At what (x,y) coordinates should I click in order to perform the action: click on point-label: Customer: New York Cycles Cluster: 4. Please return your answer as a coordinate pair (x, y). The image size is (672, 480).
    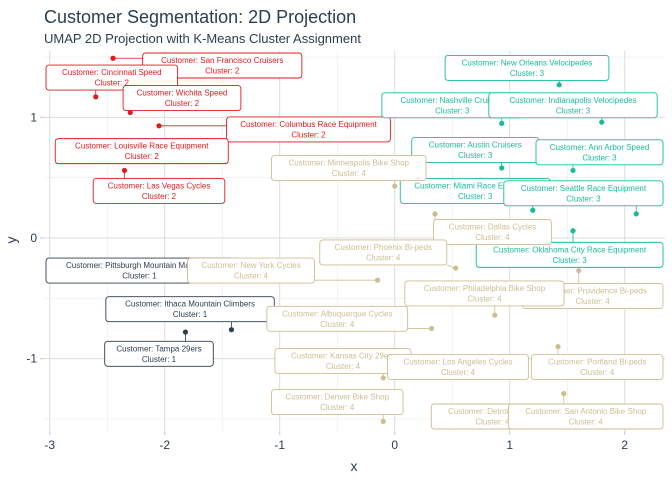
    Looking at the image, I should click on (251, 270).